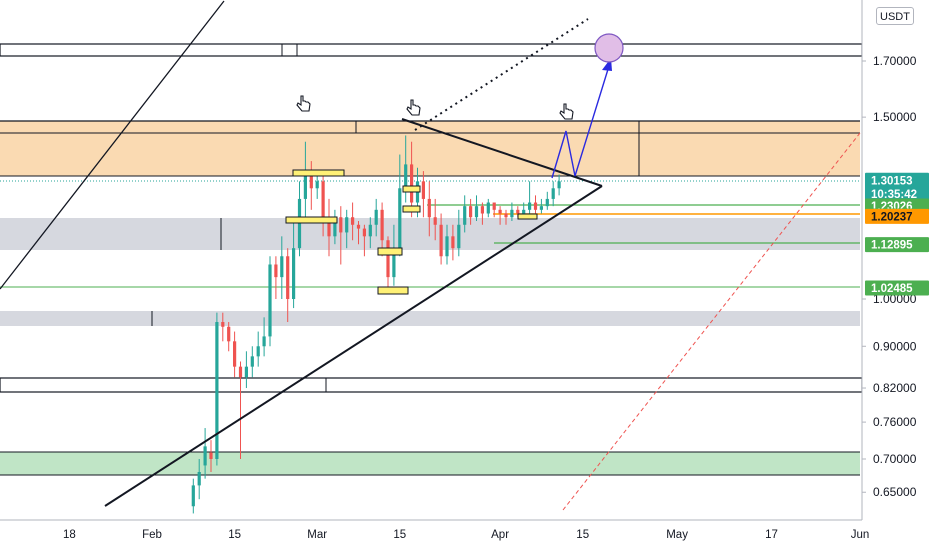 This screenshot has width=932, height=550. What do you see at coordinates (895, 61) in the screenshot?
I see `price-tick-label: 1.70000` at bounding box center [895, 61].